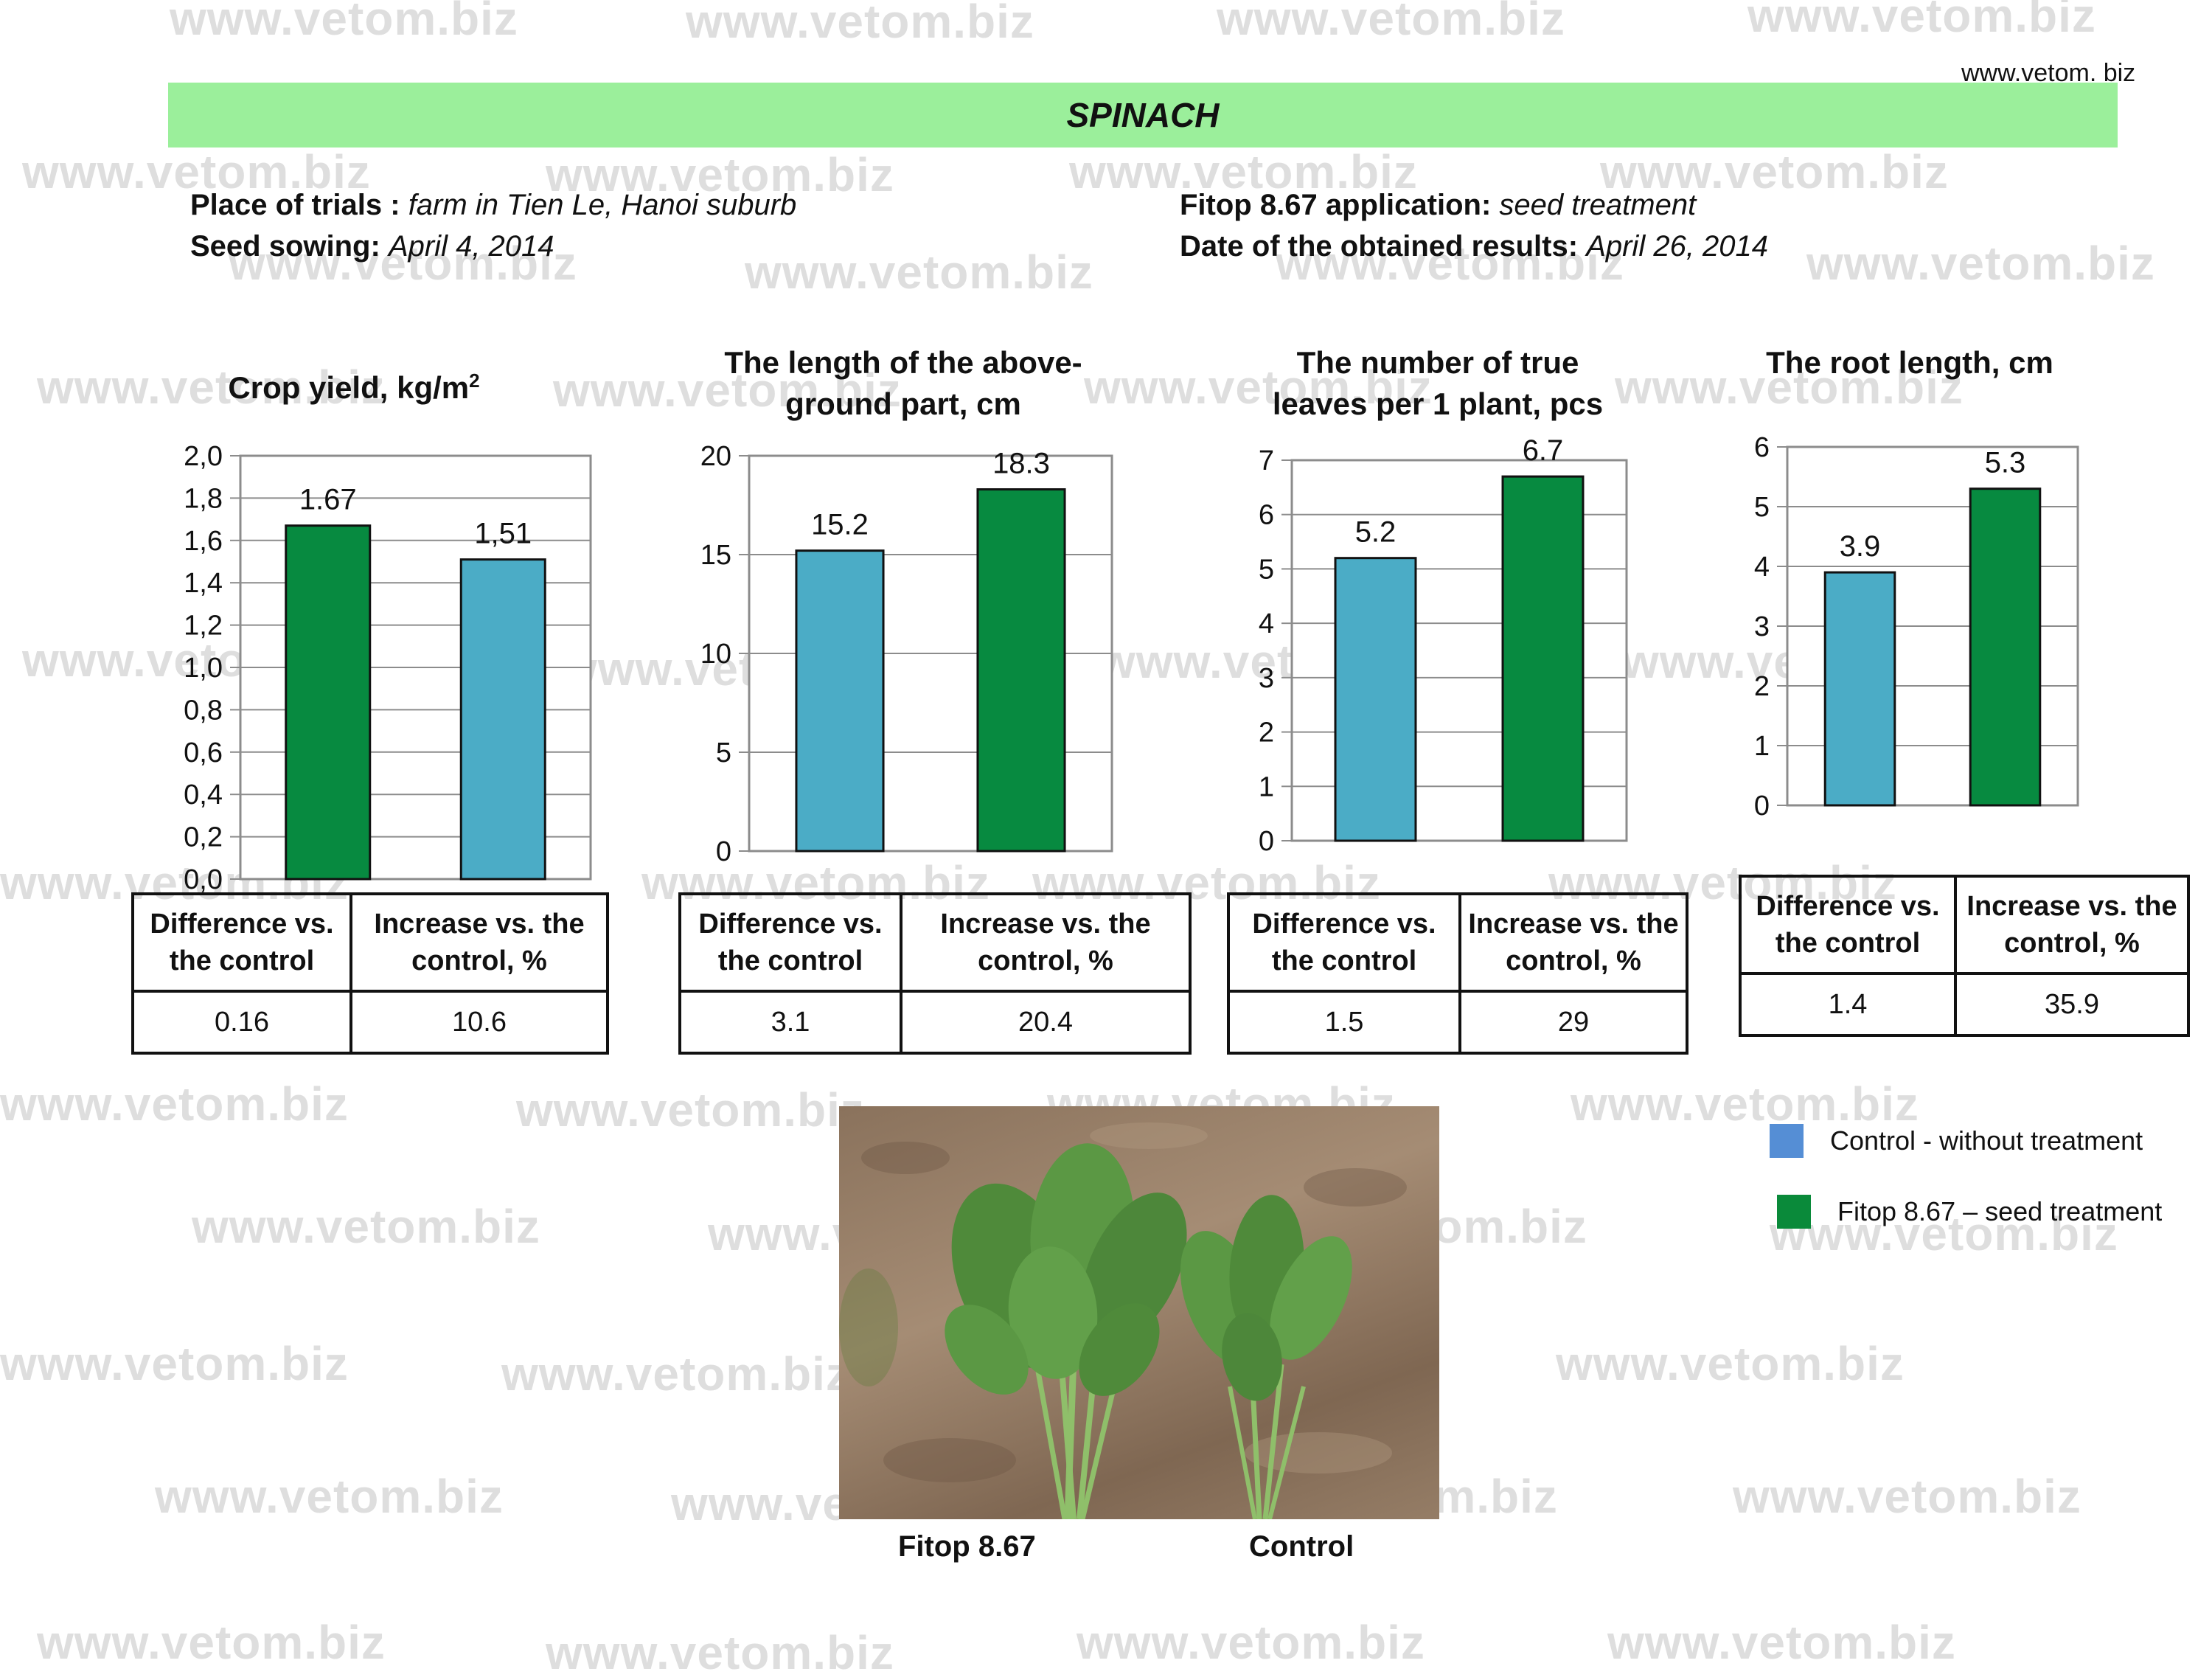  Describe the element at coordinates (1474, 205) in the screenshot. I see `application-line: Fitop 8.67 application: seed treatment` at that location.